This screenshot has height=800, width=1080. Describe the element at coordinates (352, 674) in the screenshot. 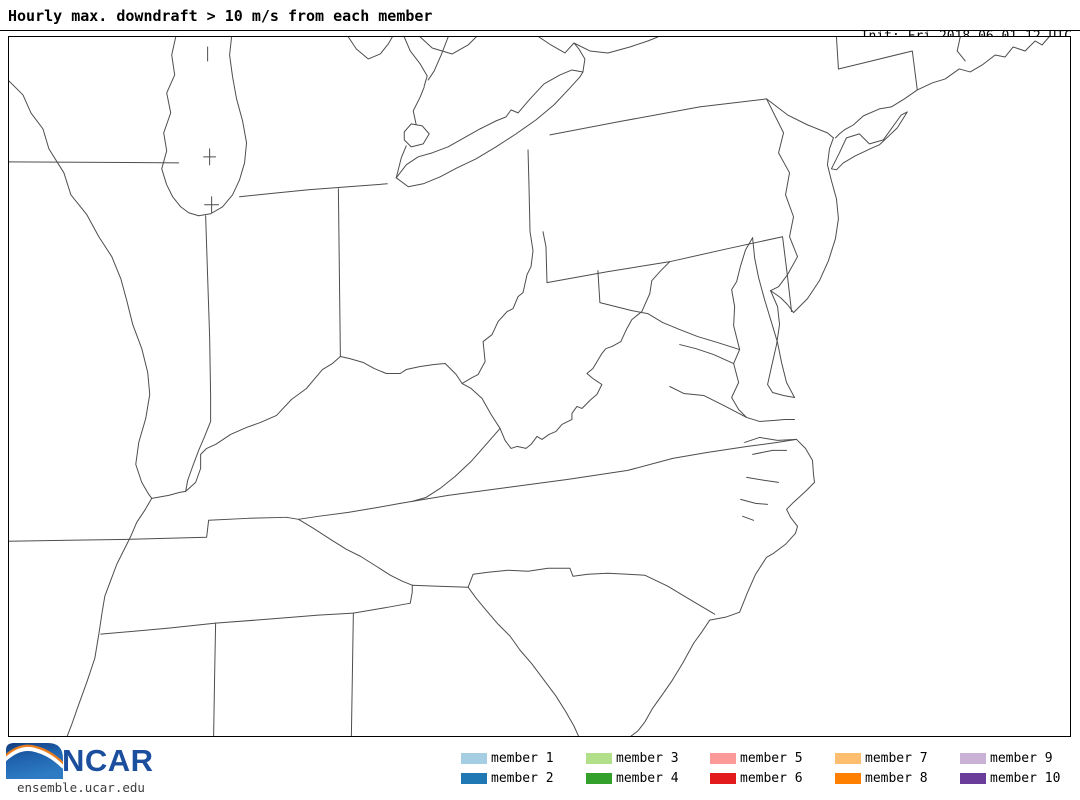

I see `alabama-georgia-border` at that location.